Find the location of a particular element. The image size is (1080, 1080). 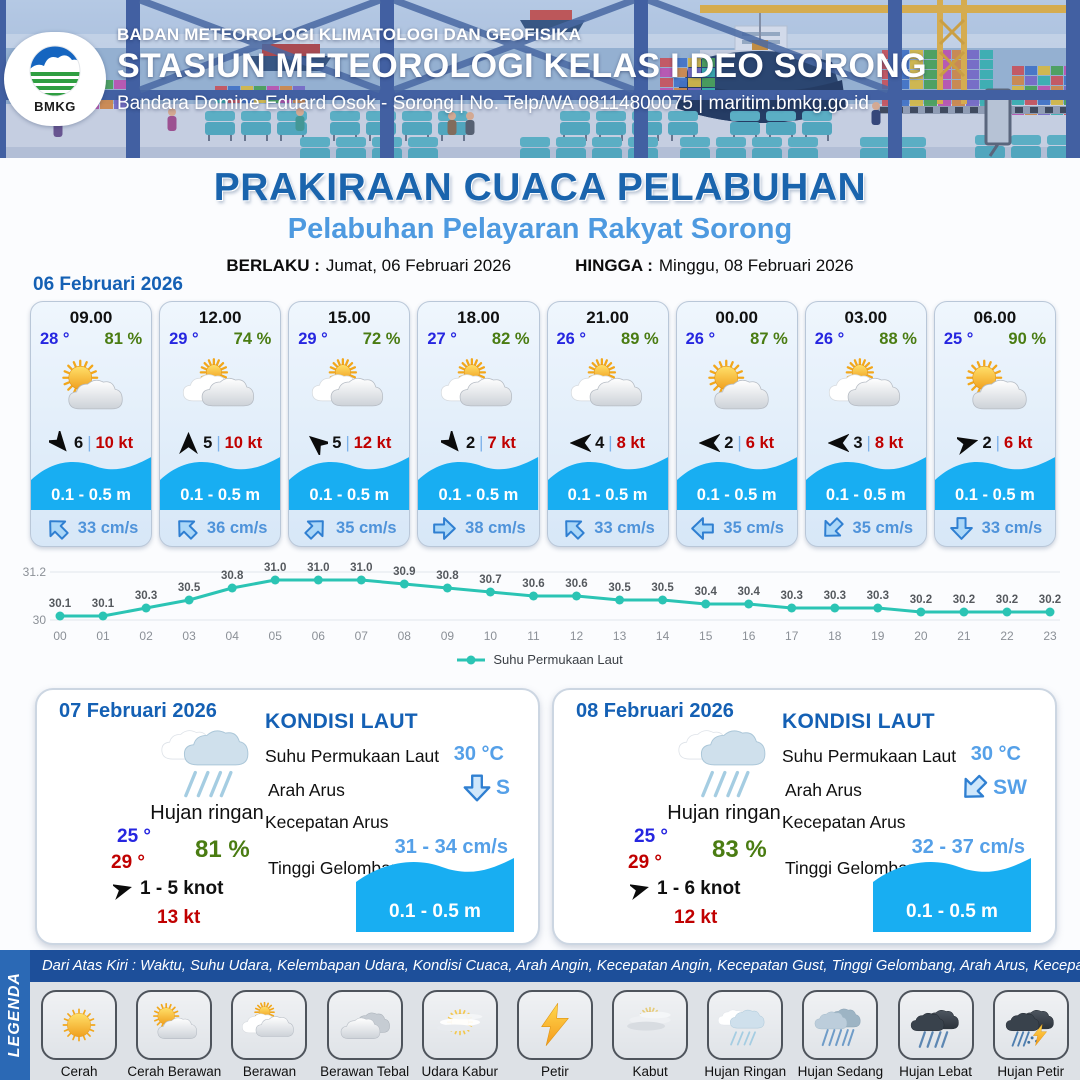

current-dir: SW is located at coordinates (992, 788).